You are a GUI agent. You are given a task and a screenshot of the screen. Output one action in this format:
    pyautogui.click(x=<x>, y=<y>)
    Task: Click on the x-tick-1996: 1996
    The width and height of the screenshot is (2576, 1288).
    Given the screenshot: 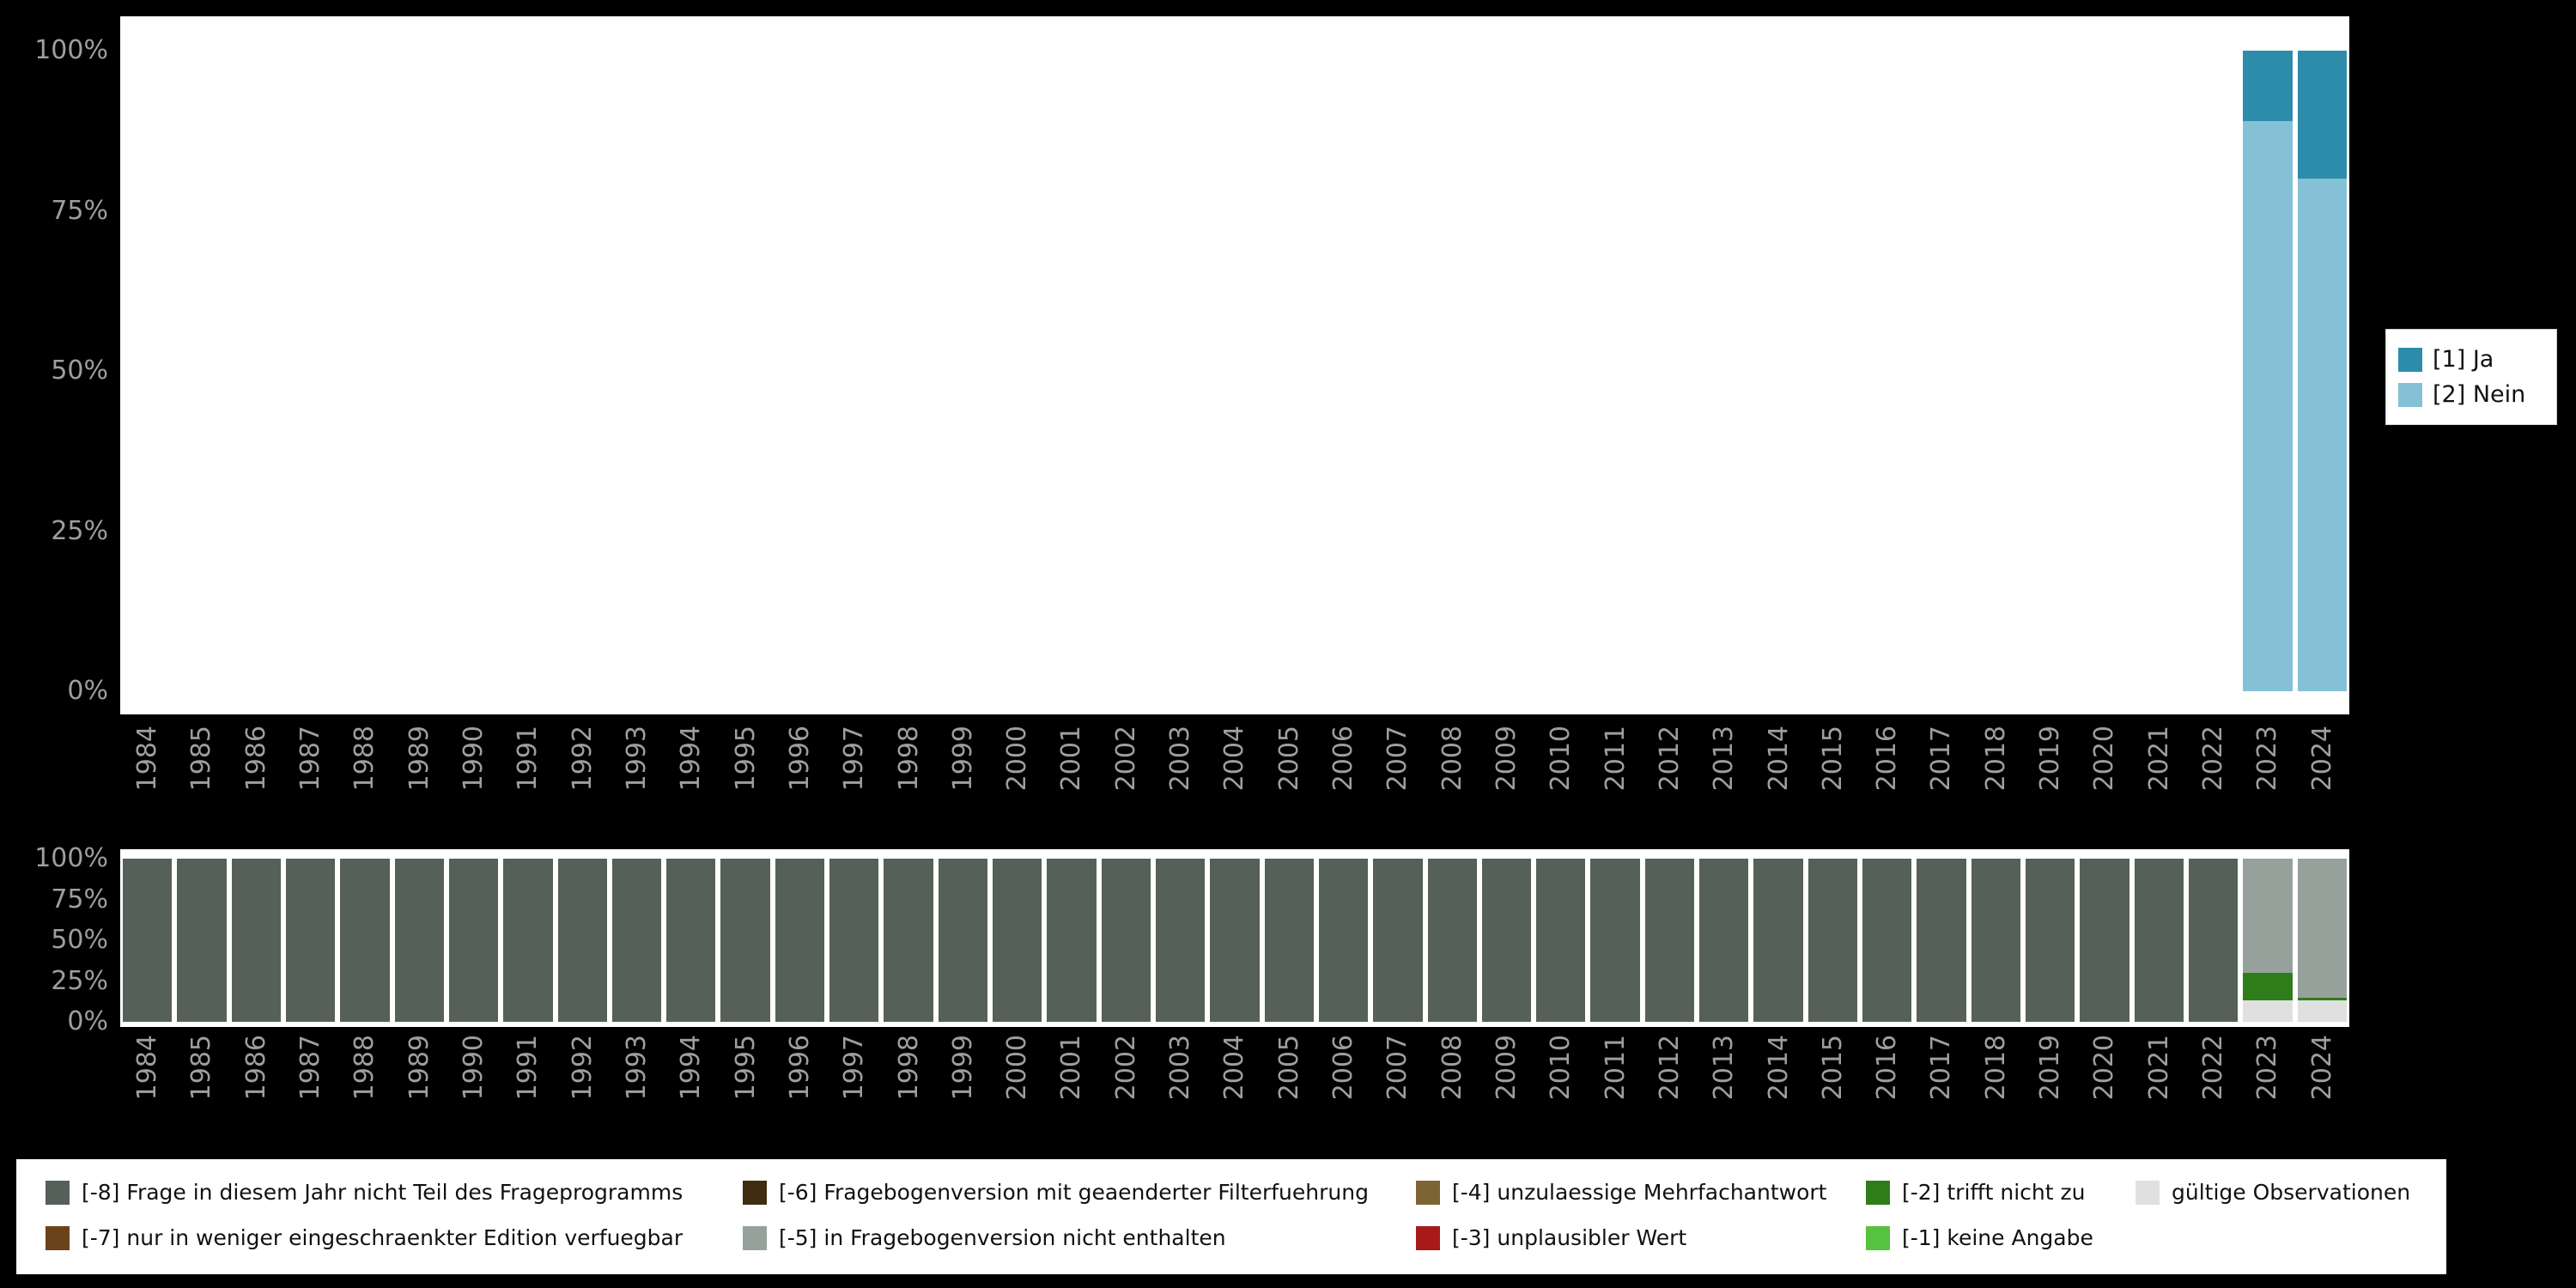 What is the action you would take?
    pyautogui.click(x=800, y=1090)
    